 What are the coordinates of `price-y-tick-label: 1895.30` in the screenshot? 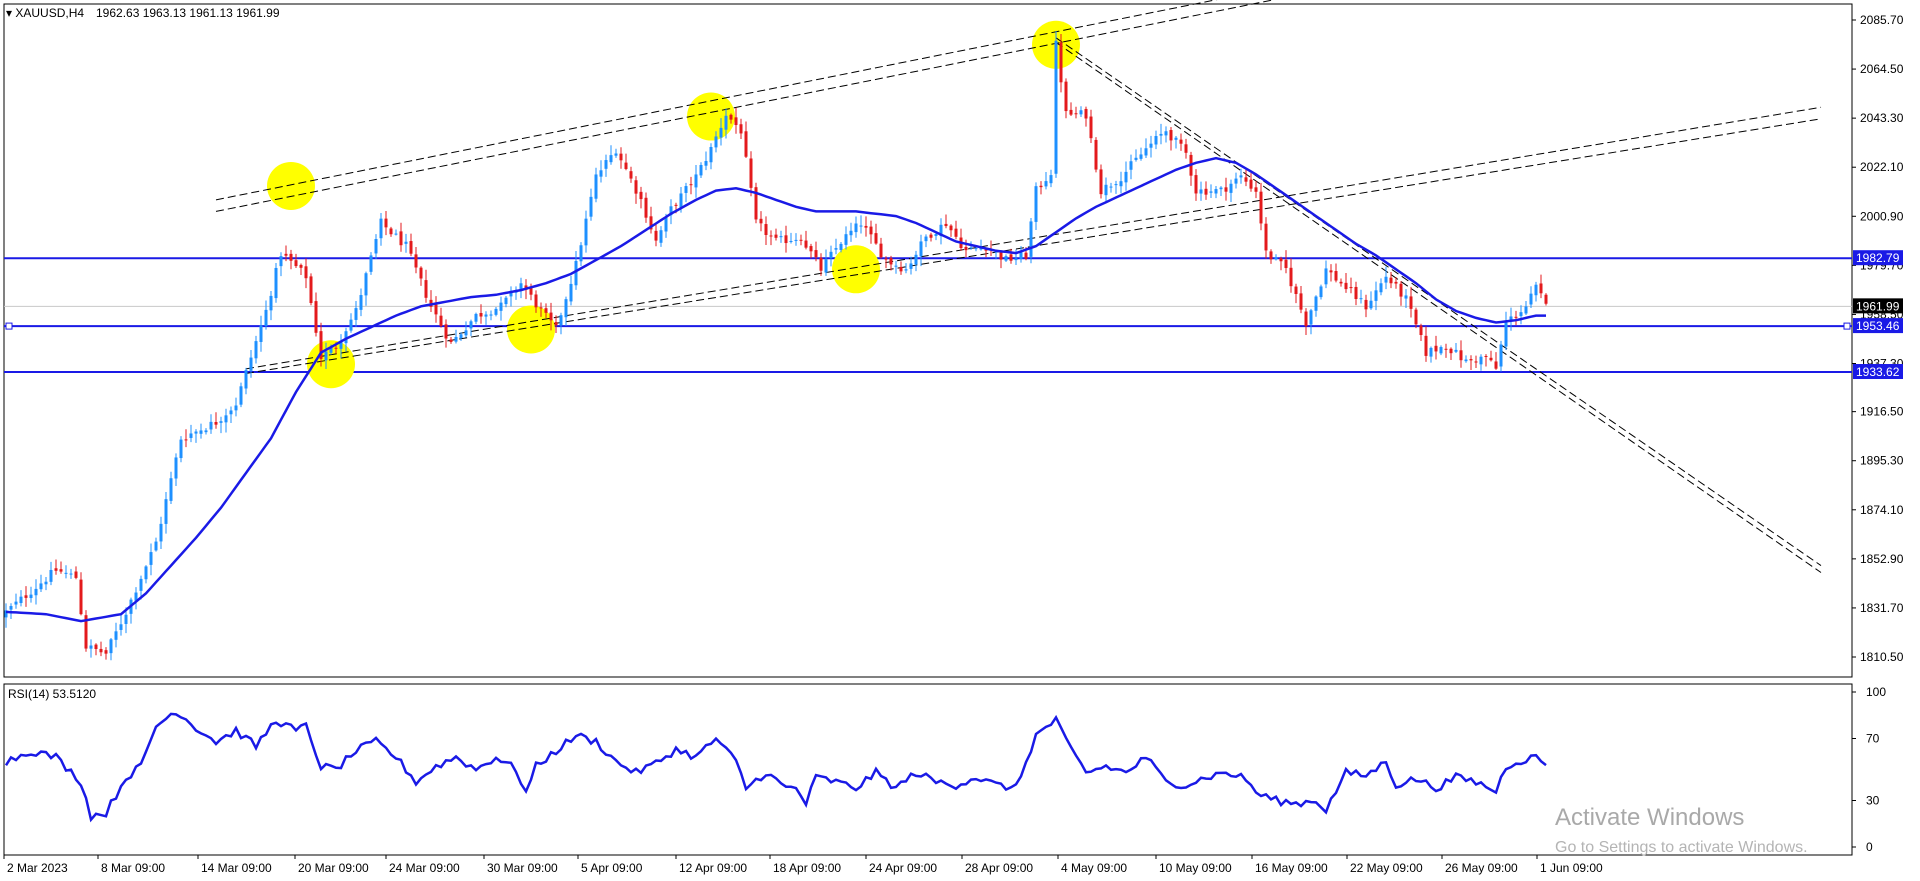 It's located at (1882, 461).